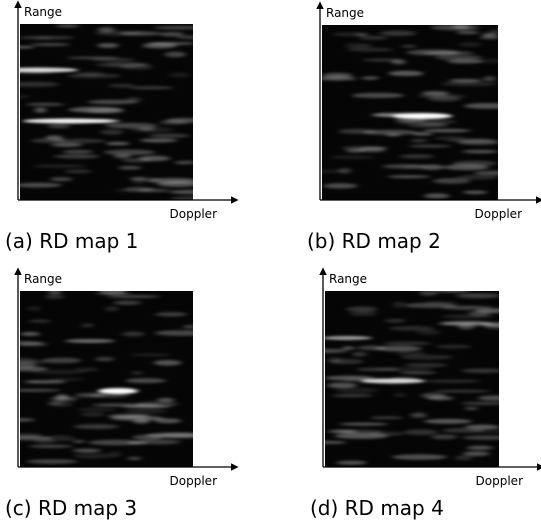 The image size is (541, 529). Describe the element at coordinates (71, 508) in the screenshot. I see `caption: (c) RD map 3` at that location.